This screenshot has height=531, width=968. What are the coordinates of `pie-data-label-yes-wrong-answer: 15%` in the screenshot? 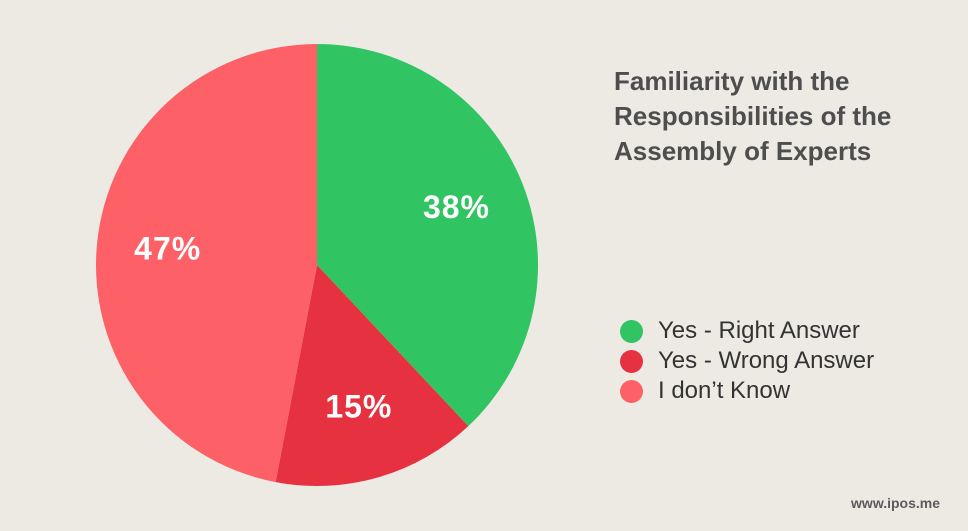 It's located at (358, 406).